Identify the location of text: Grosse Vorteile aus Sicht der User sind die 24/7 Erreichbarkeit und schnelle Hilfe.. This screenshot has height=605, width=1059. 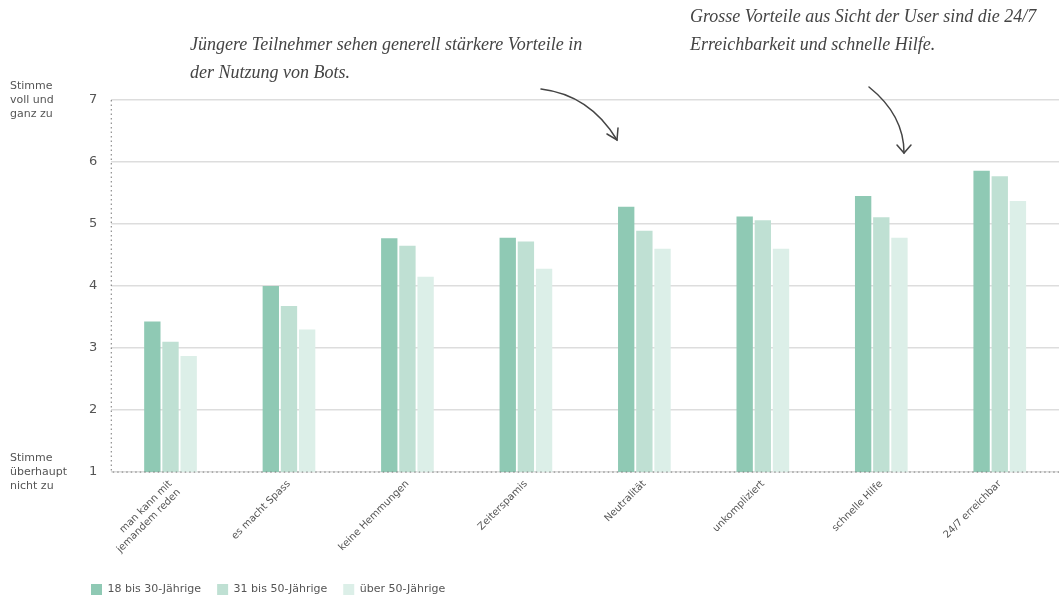
(864, 30).